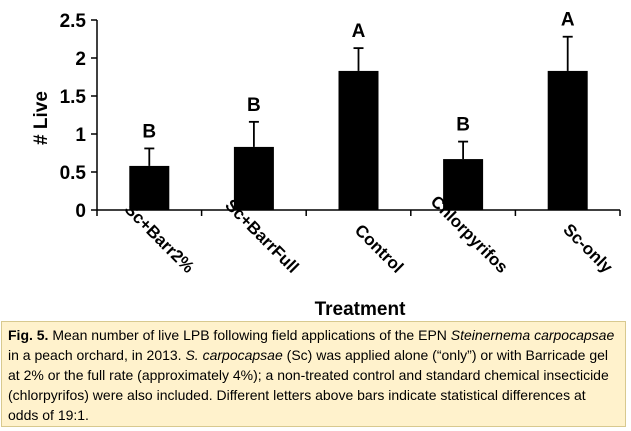 The width and height of the screenshot is (631, 431). I want to click on y-tick-label: 0.5, so click(73, 173).